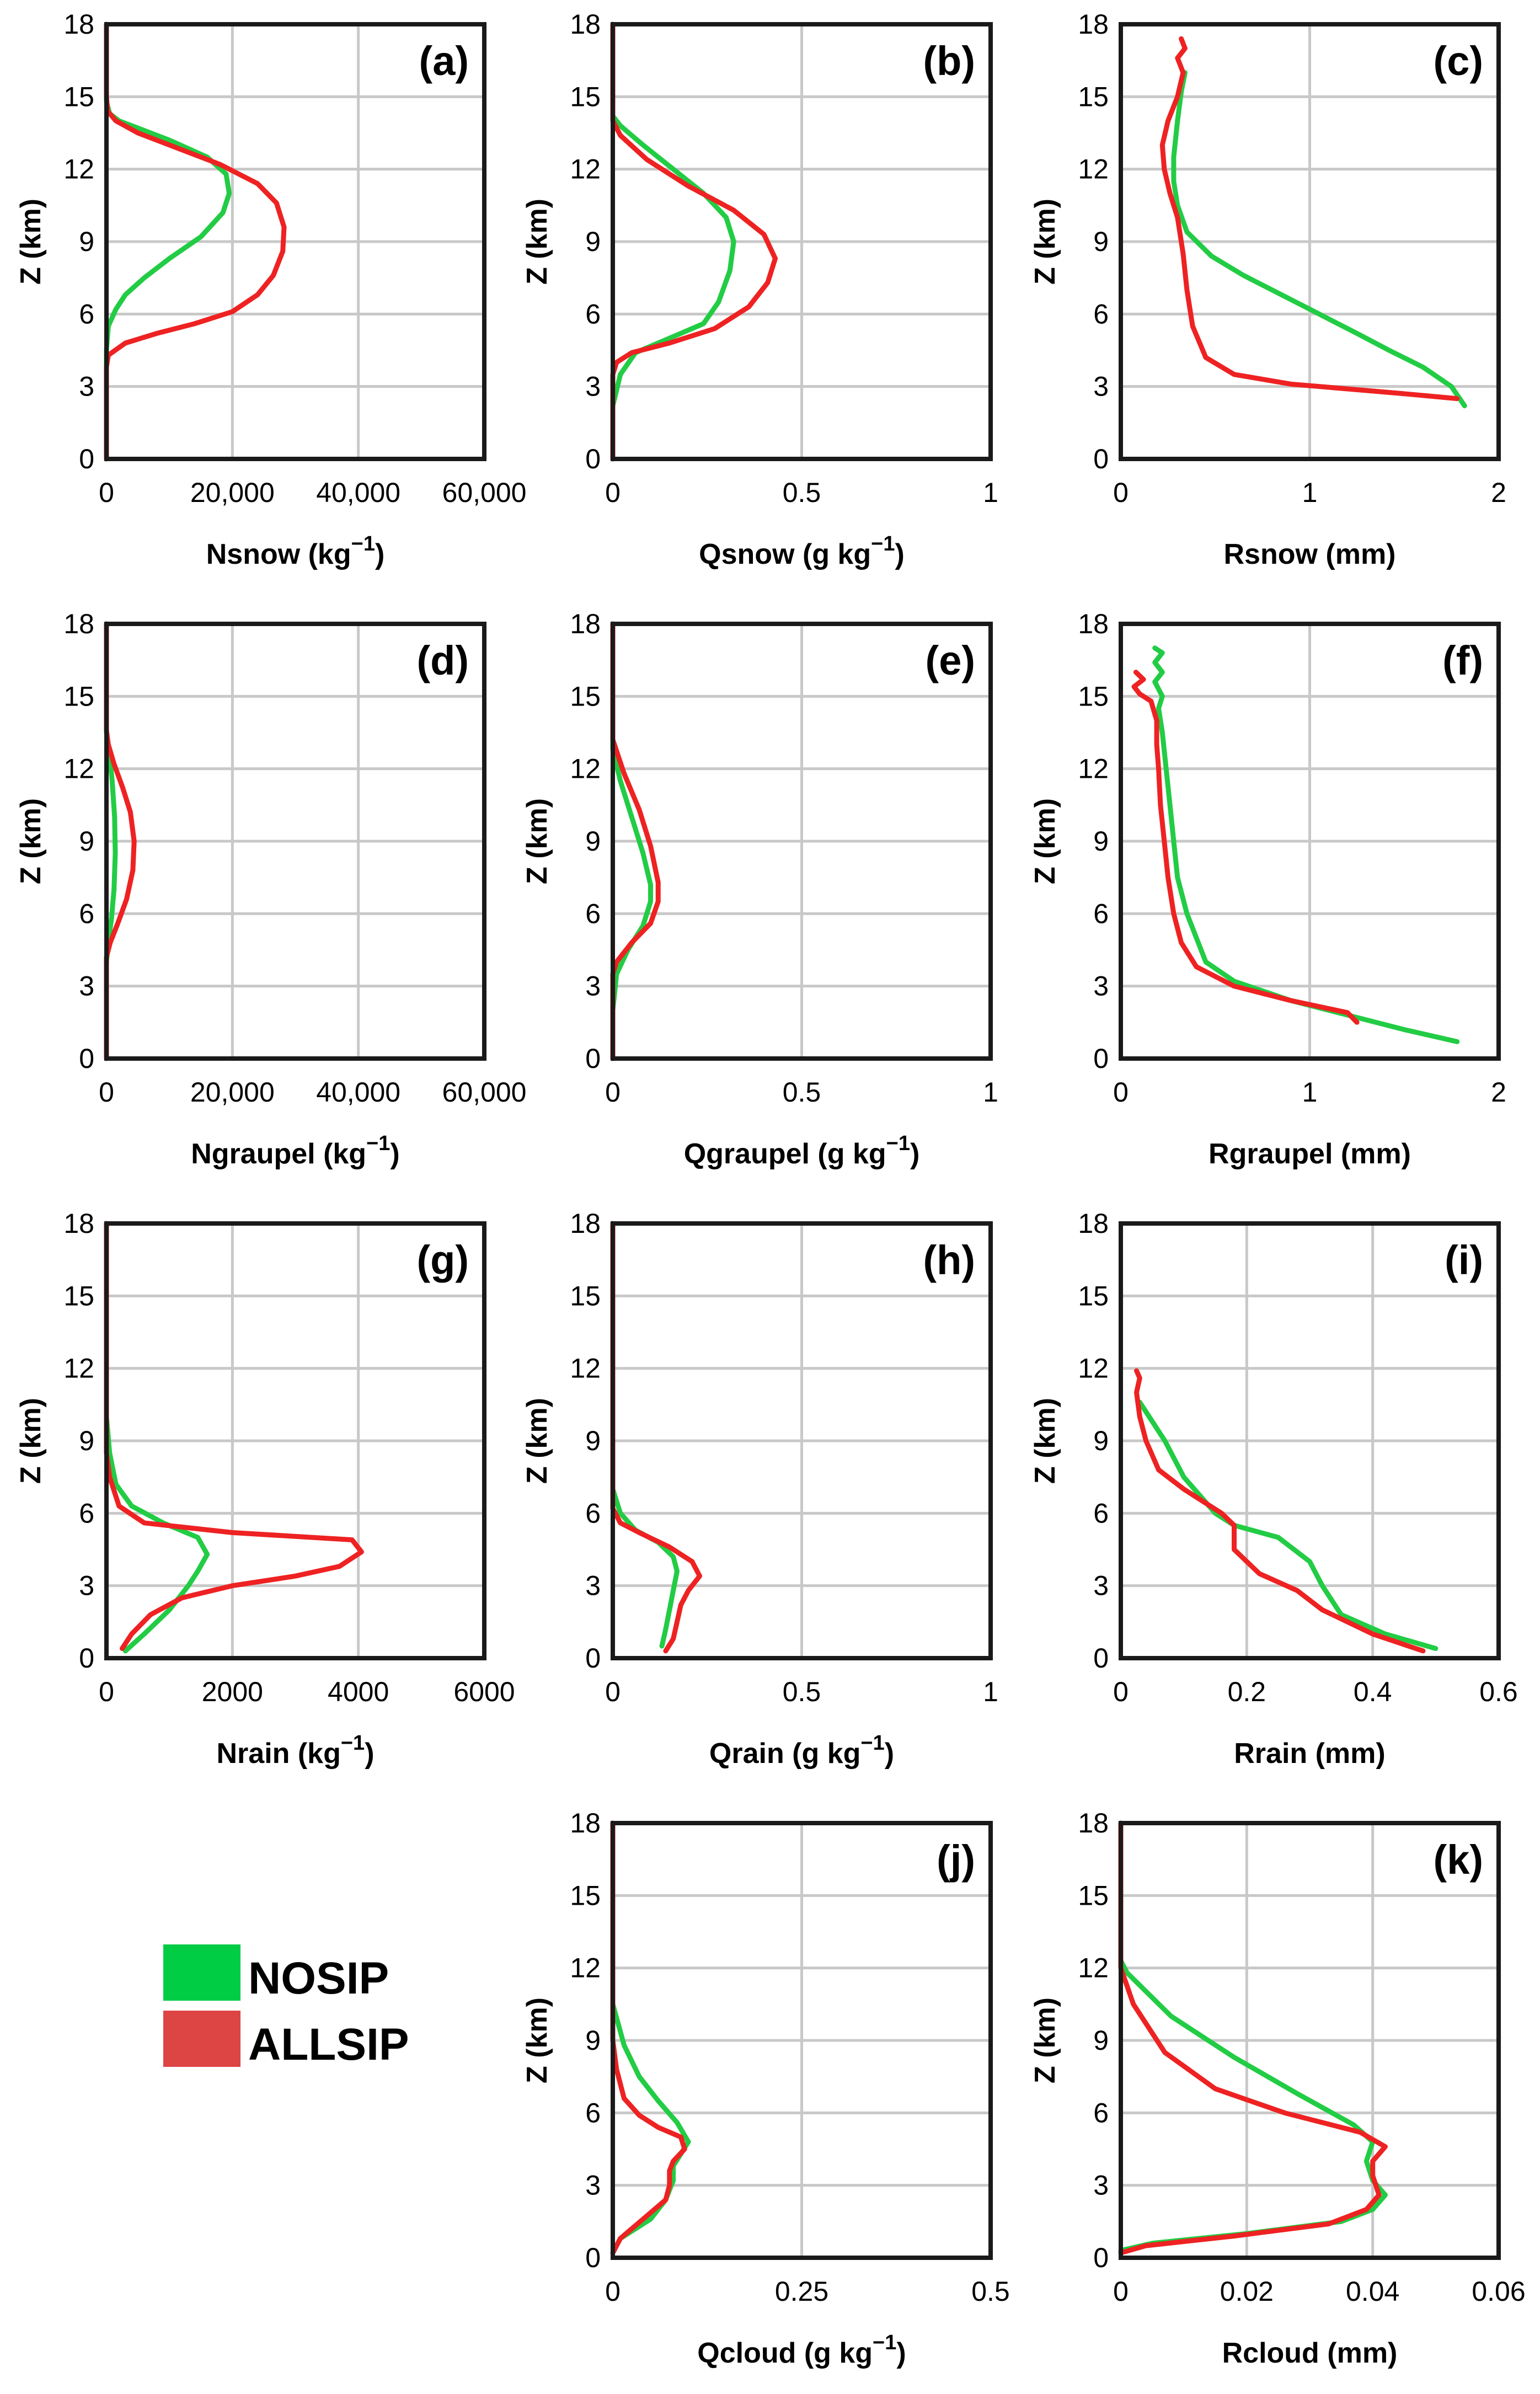 The height and width of the screenshot is (2394, 1540). What do you see at coordinates (1309, 1754) in the screenshot?
I see `x-axis-label: Rrain (mm)` at bounding box center [1309, 1754].